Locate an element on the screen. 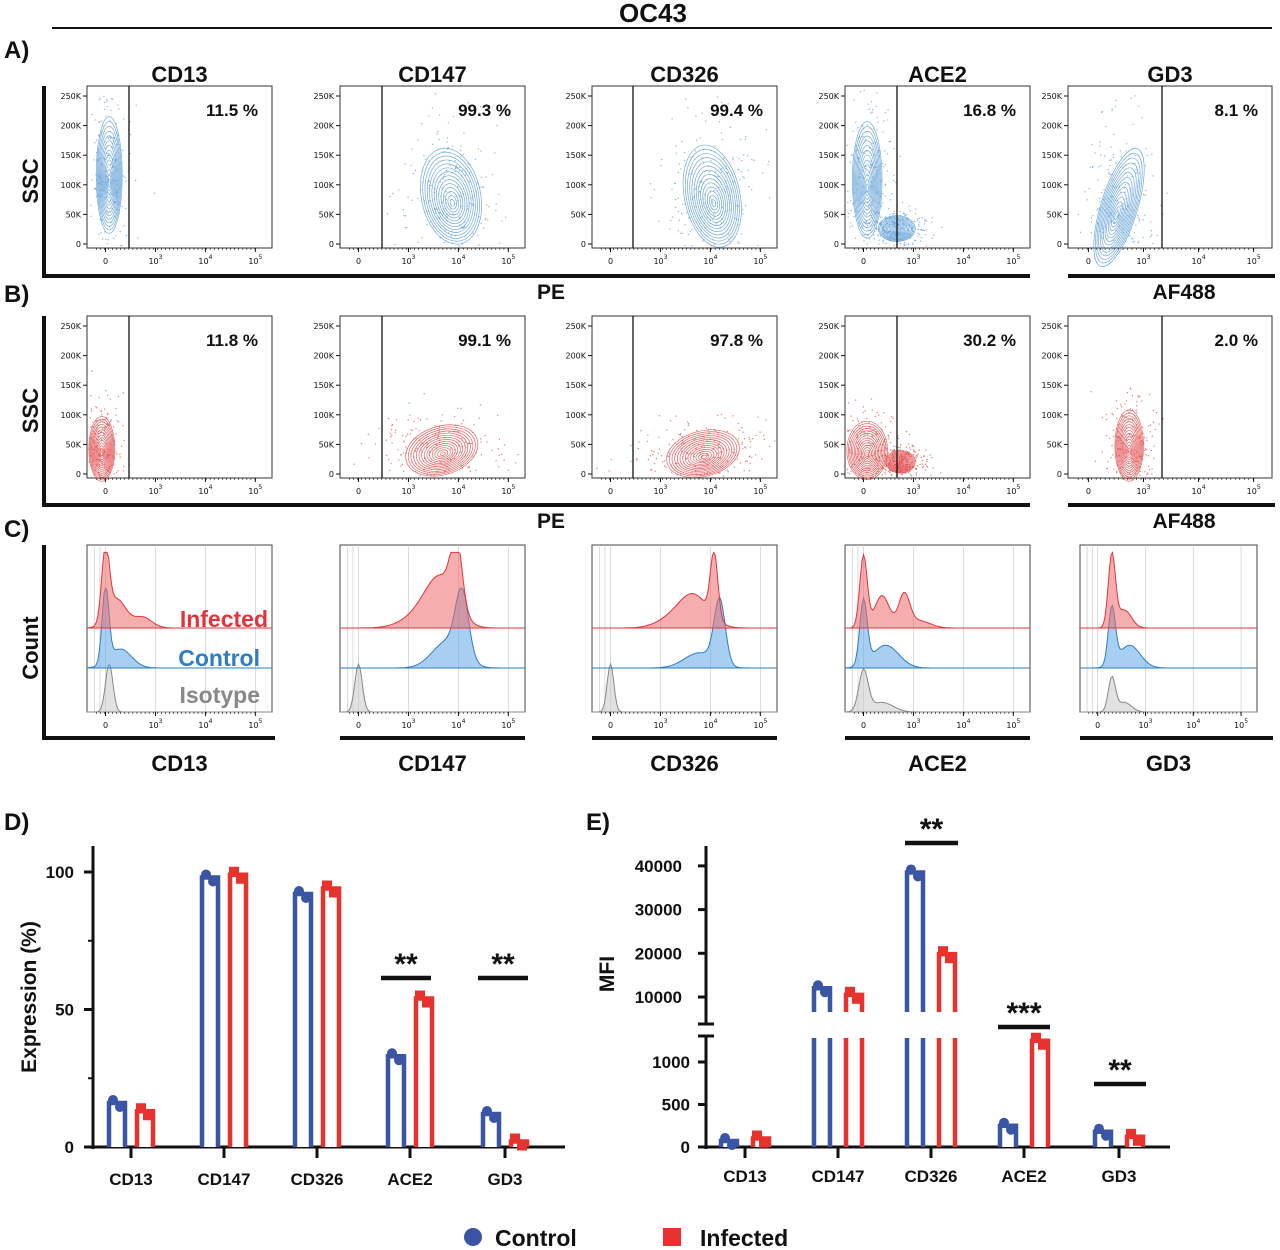 The height and width of the screenshot is (1250, 1280). y-tick-label: 150K is located at coordinates (70, 385).